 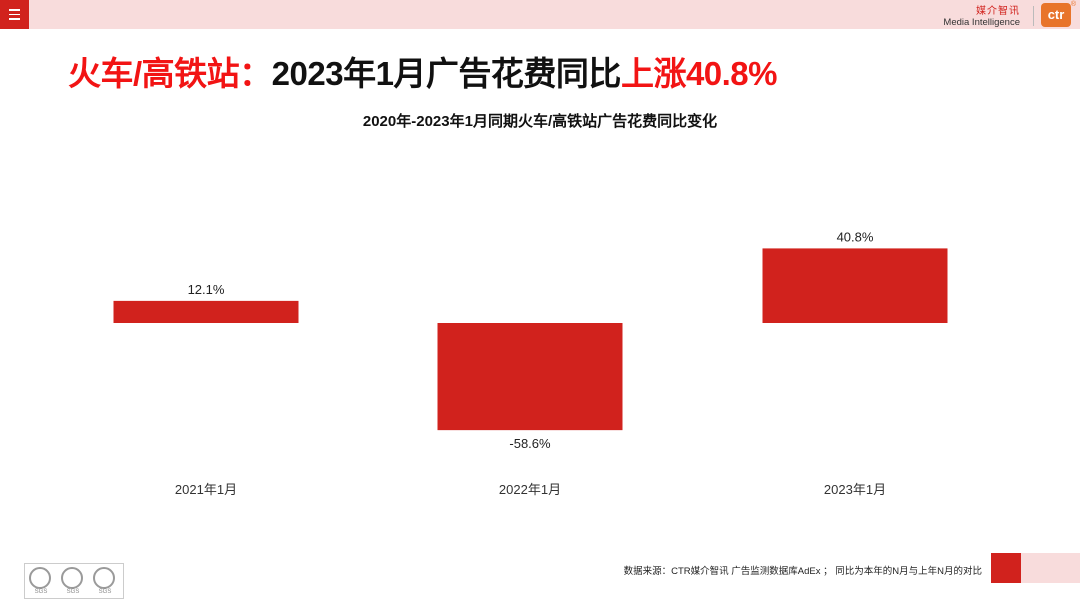 I want to click on category-label-3: 2023年1月, so click(x=855, y=489).